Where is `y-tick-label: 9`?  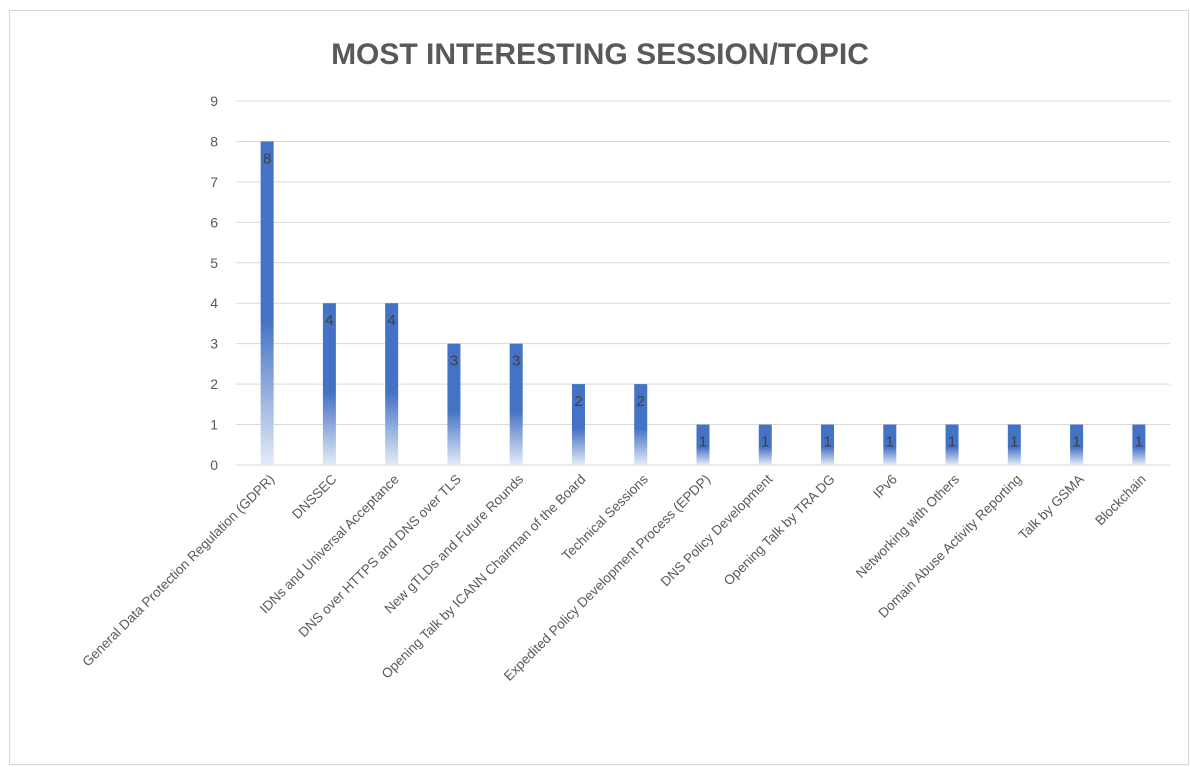
y-tick-label: 9 is located at coordinates (214, 101).